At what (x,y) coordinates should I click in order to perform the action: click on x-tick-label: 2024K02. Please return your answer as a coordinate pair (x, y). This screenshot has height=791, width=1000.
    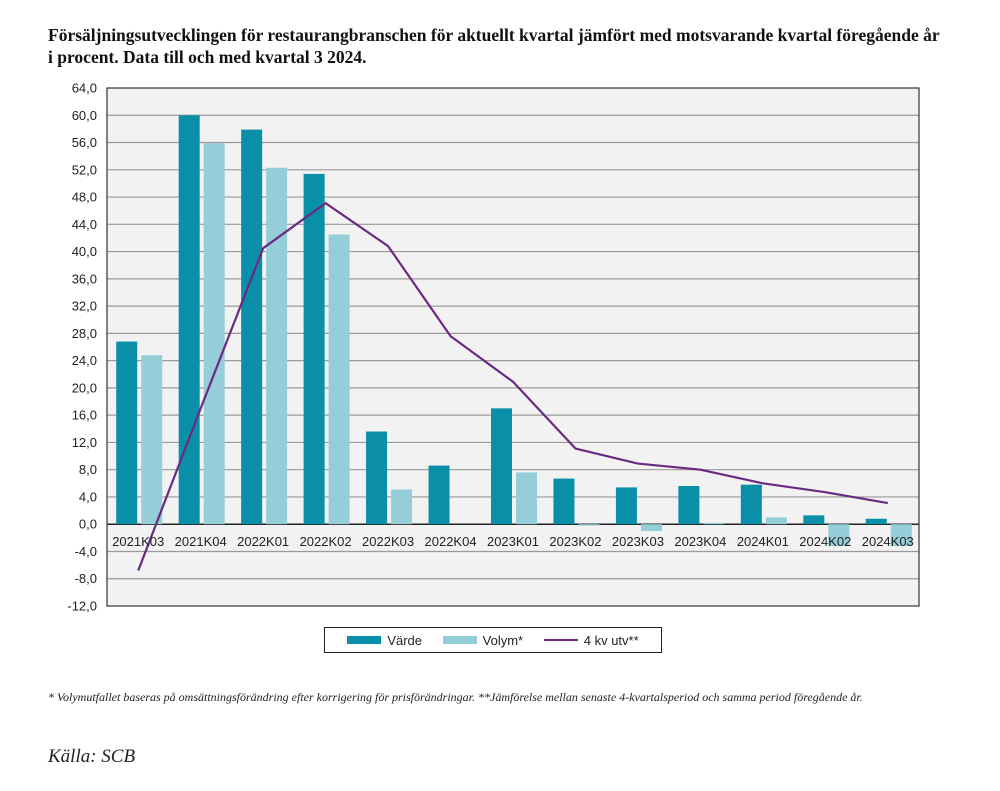
    Looking at the image, I should click on (825, 541).